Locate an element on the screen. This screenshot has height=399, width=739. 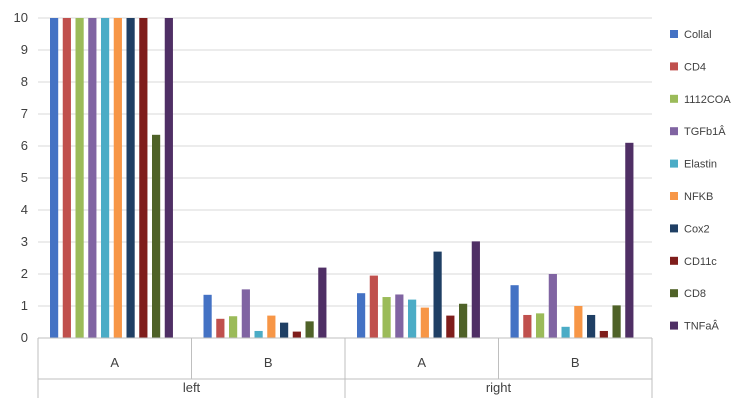
legend-label: TNFaÂ is located at coordinates (702, 326).